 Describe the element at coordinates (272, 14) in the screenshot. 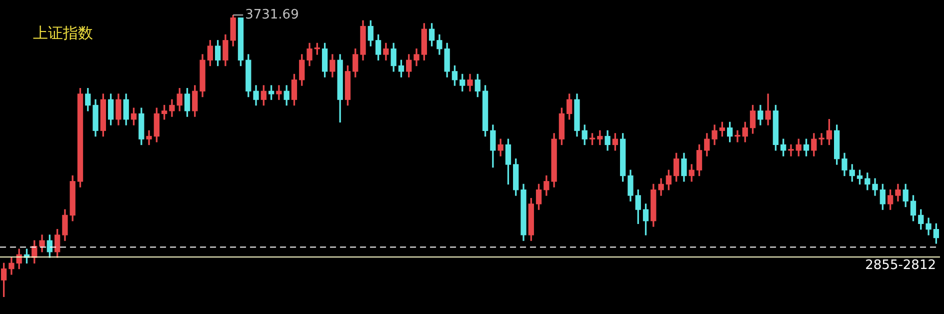

I see `annotation: 3731.69` at that location.